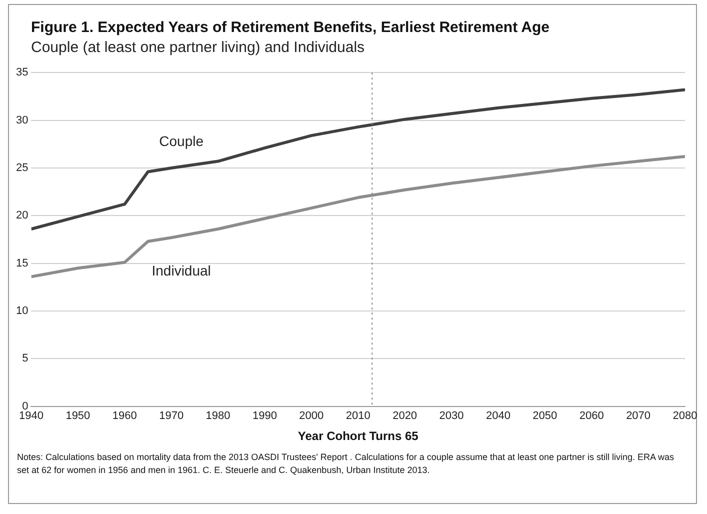  Describe the element at coordinates (171, 416) in the screenshot. I see `x-tick-label: 1970` at that location.